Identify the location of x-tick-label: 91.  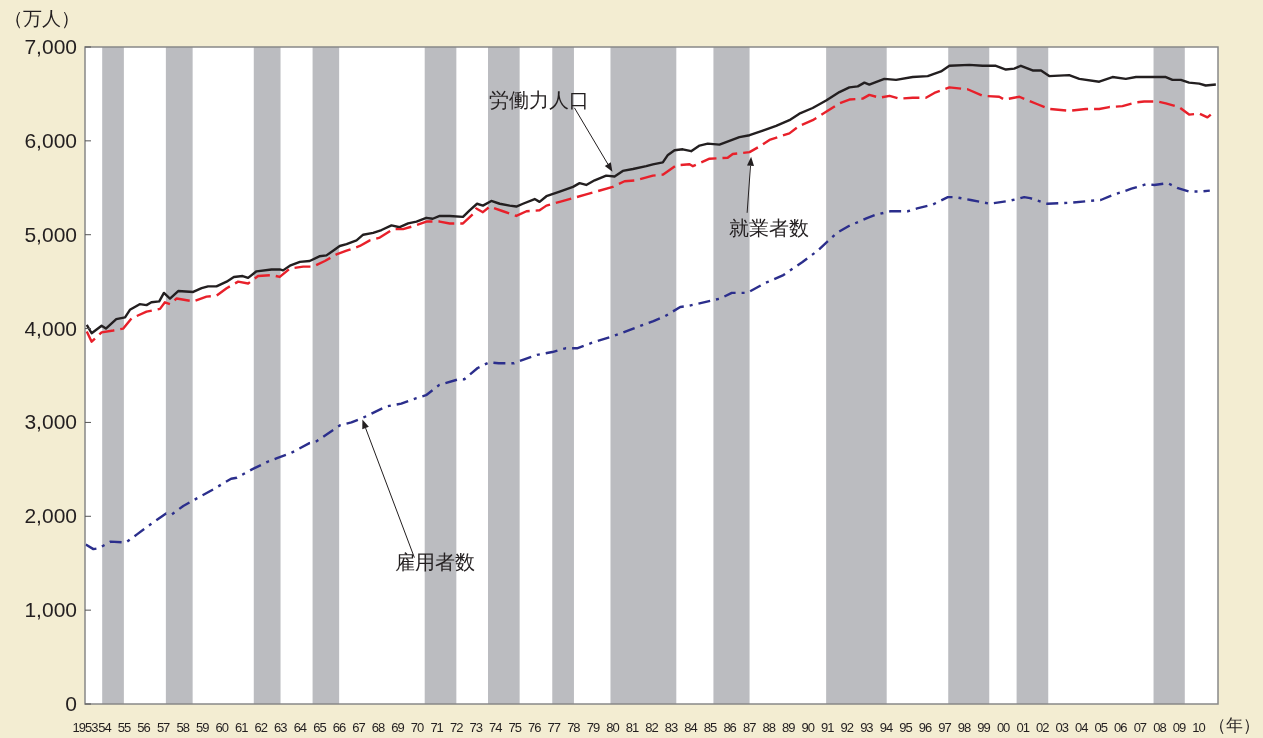
(828, 727).